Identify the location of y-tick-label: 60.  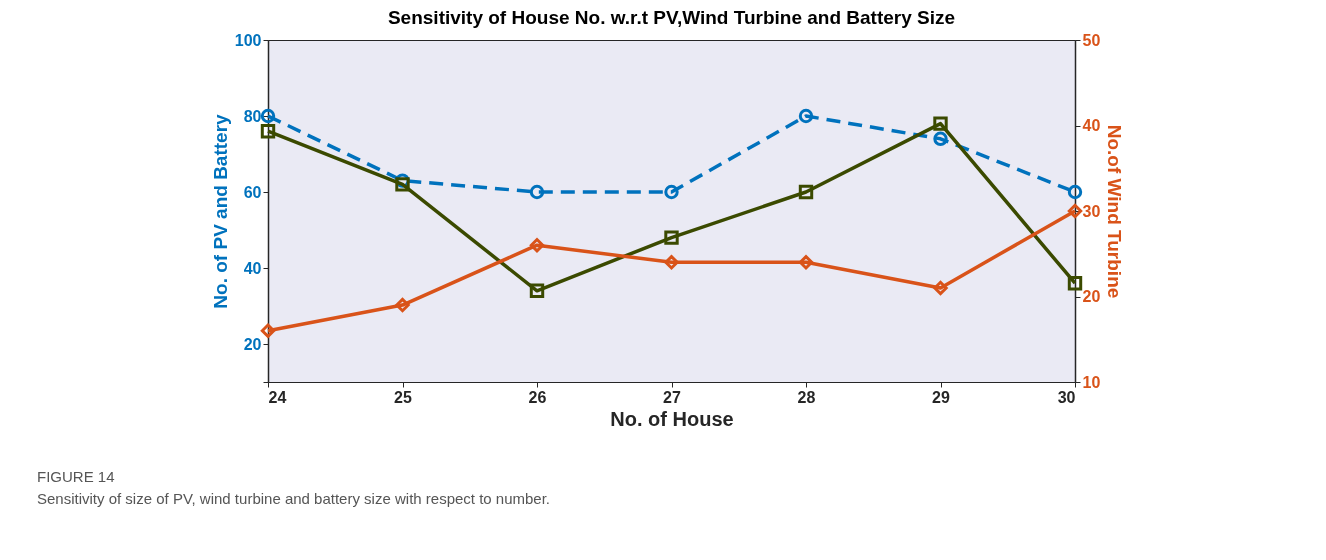
(252, 192).